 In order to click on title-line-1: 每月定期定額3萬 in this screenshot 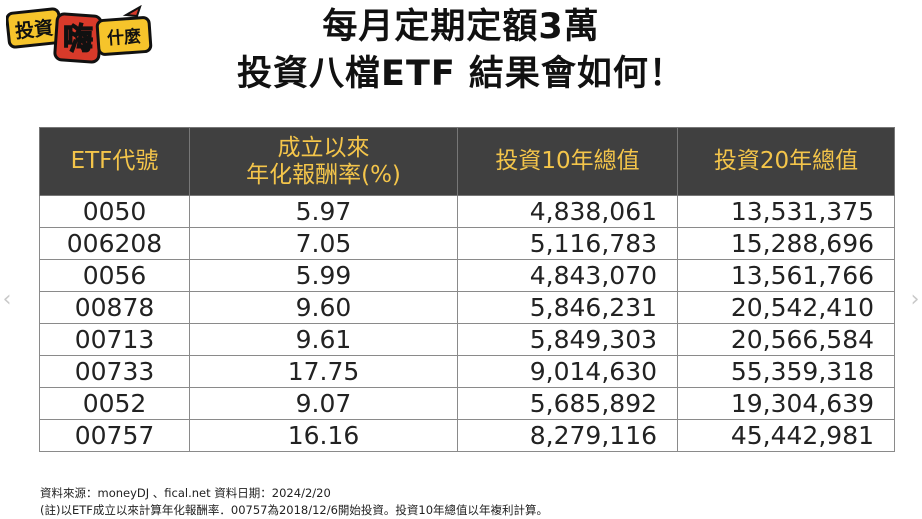, I will do `click(461, 27)`.